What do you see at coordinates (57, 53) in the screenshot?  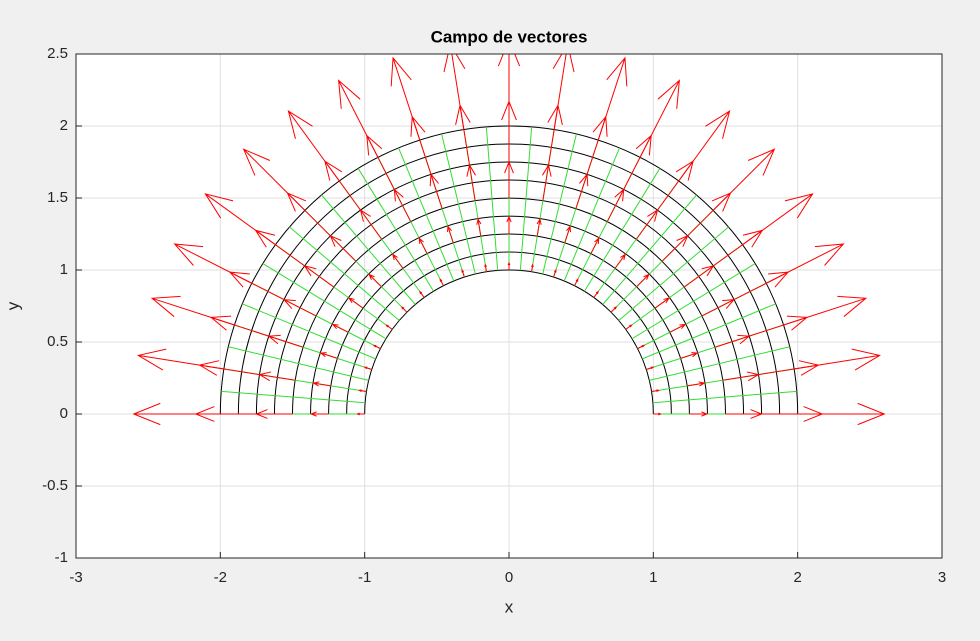 I see `y-tick-label: 2.5` at bounding box center [57, 53].